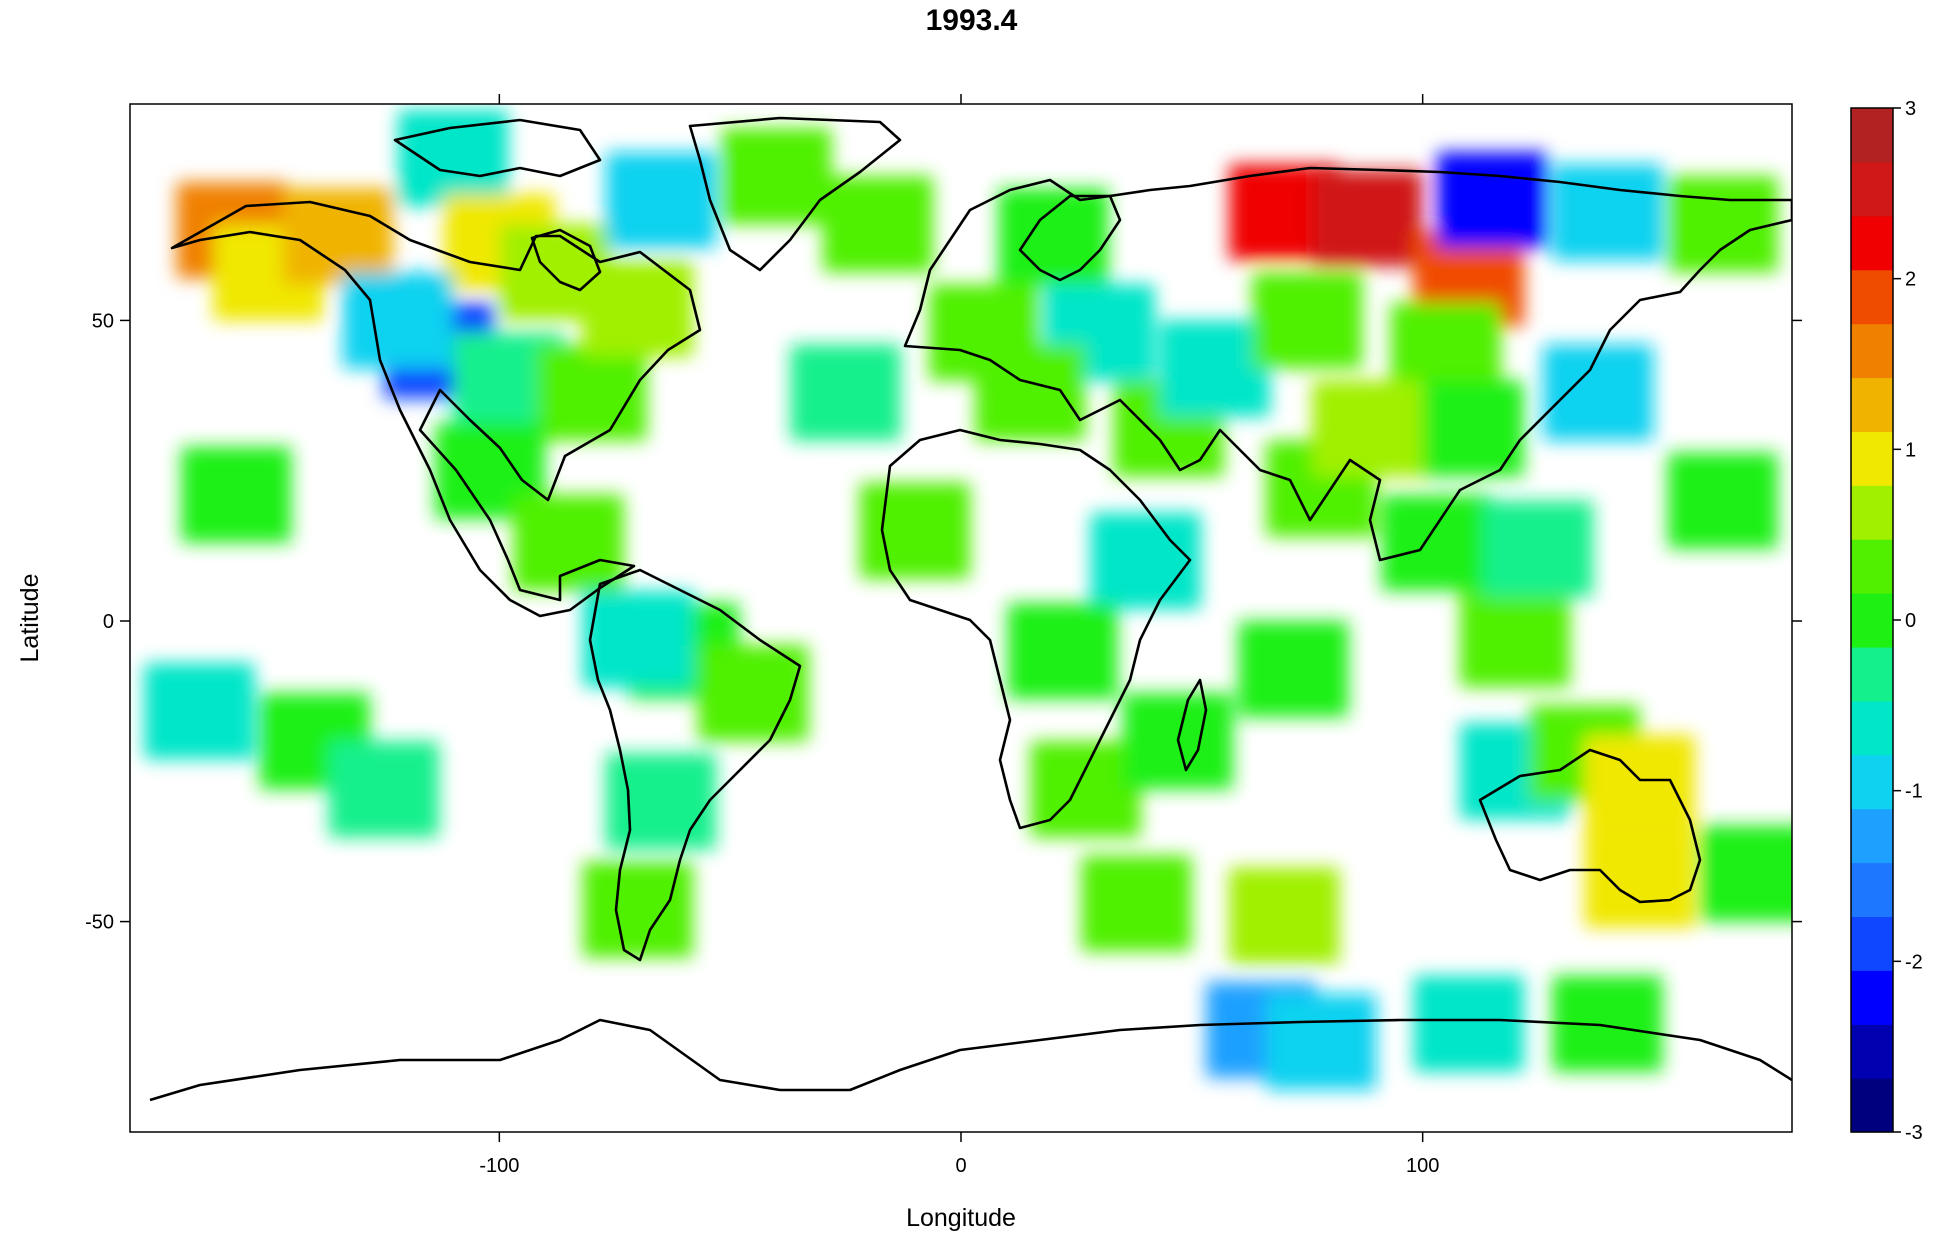 This screenshot has height=1240, width=1943. I want to click on coastline-hudson-bay, so click(566, 260).